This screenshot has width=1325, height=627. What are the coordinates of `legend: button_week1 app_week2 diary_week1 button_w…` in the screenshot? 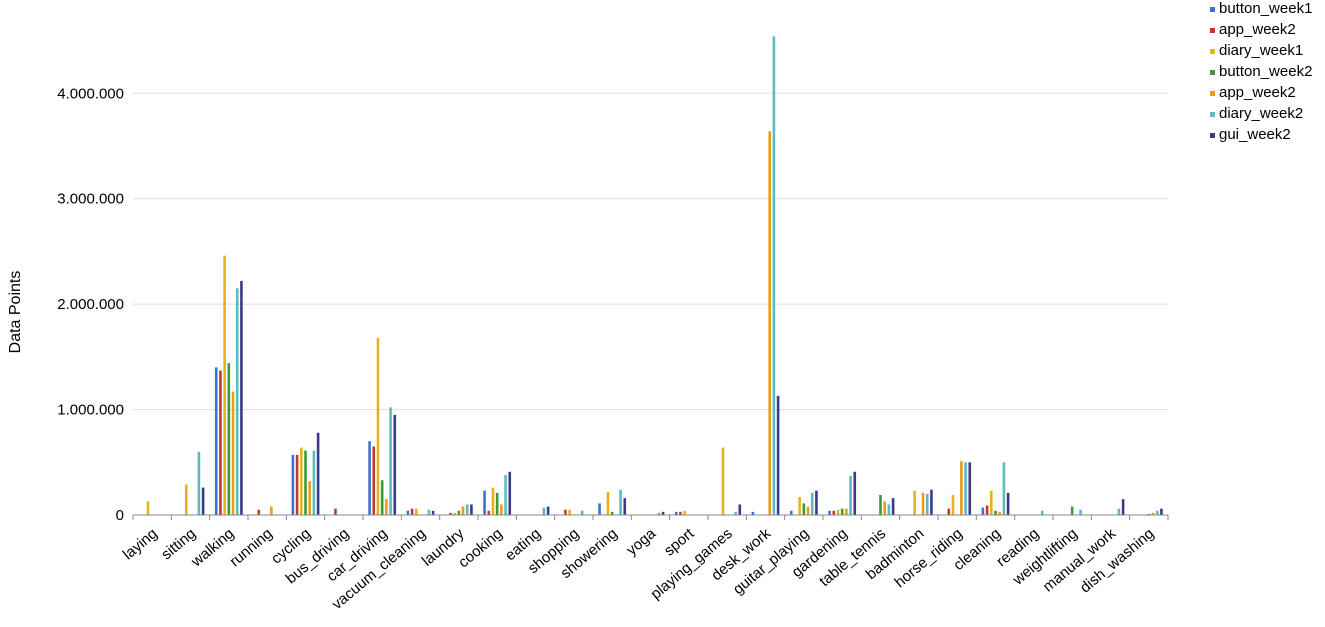 It's located at (1261, 71).